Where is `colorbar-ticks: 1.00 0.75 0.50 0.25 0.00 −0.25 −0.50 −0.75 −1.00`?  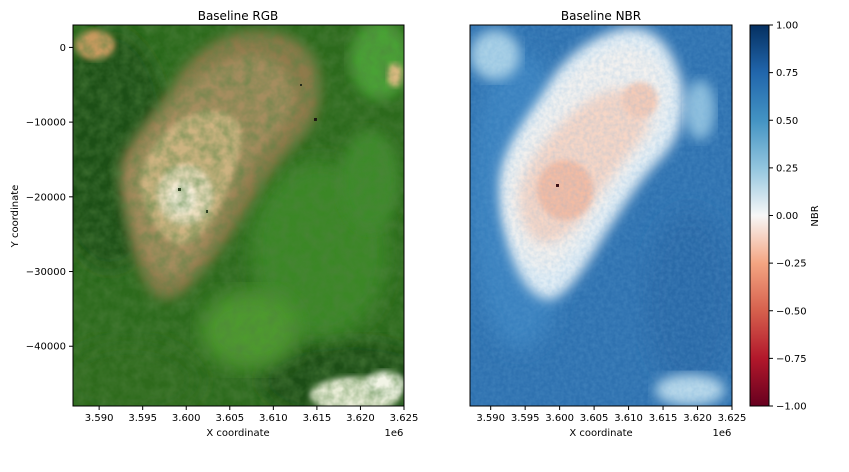 colorbar-ticks: 1.00 0.75 0.50 0.25 0.00 −0.25 −0.50 −0.75 −1.00 is located at coordinates (788, 217).